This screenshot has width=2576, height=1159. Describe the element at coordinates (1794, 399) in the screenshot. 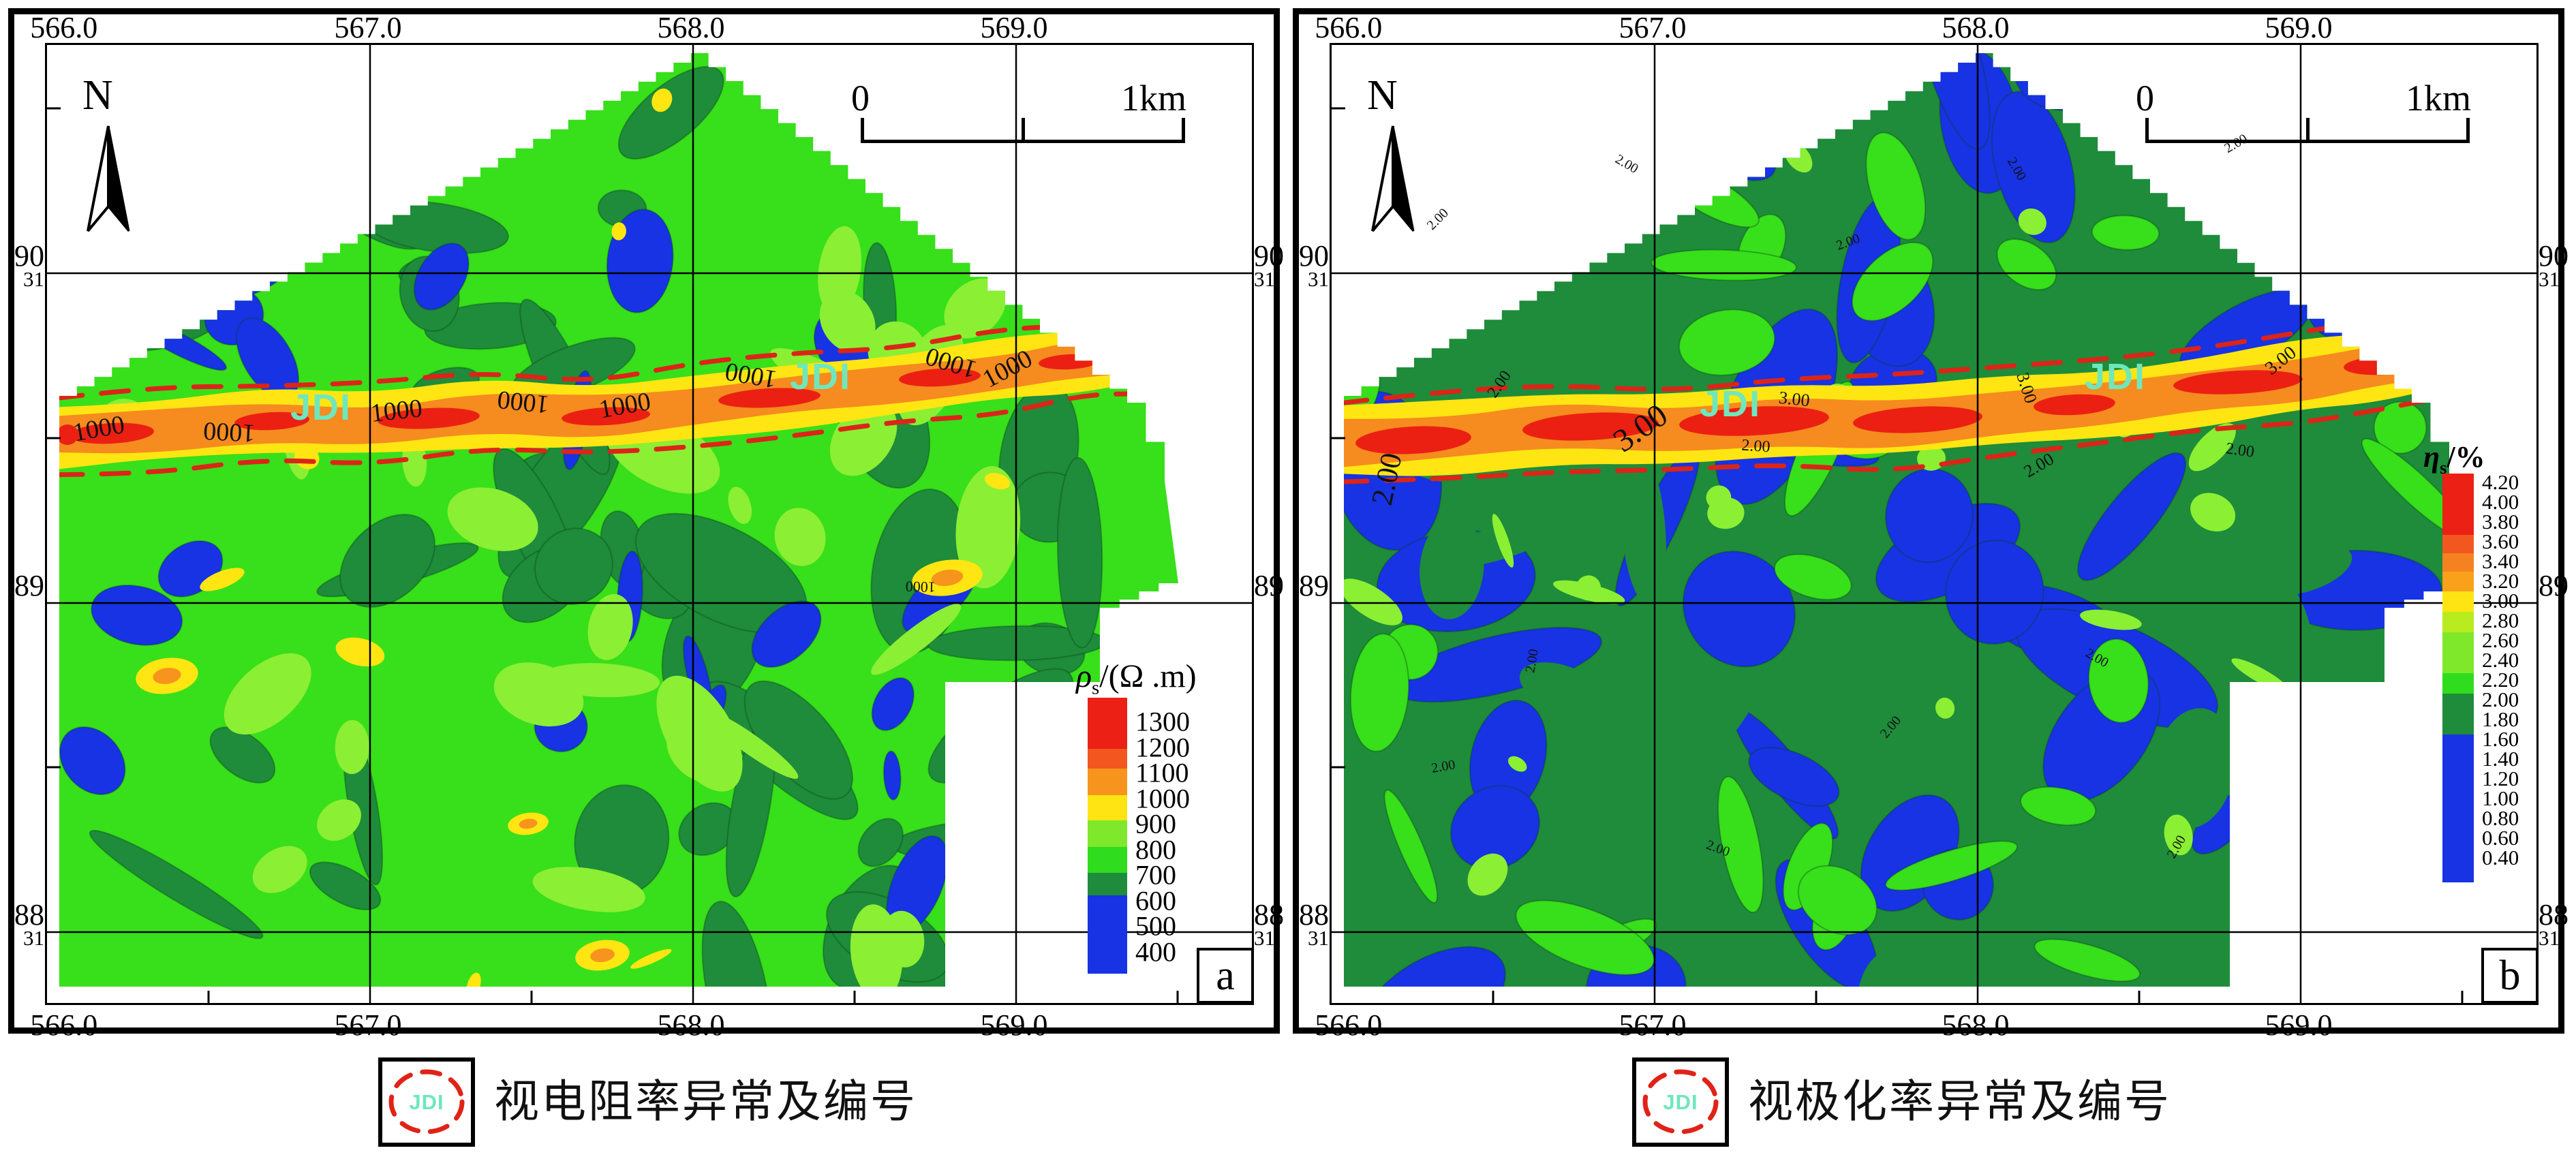

I see `contour-value-label: 3.00` at that location.